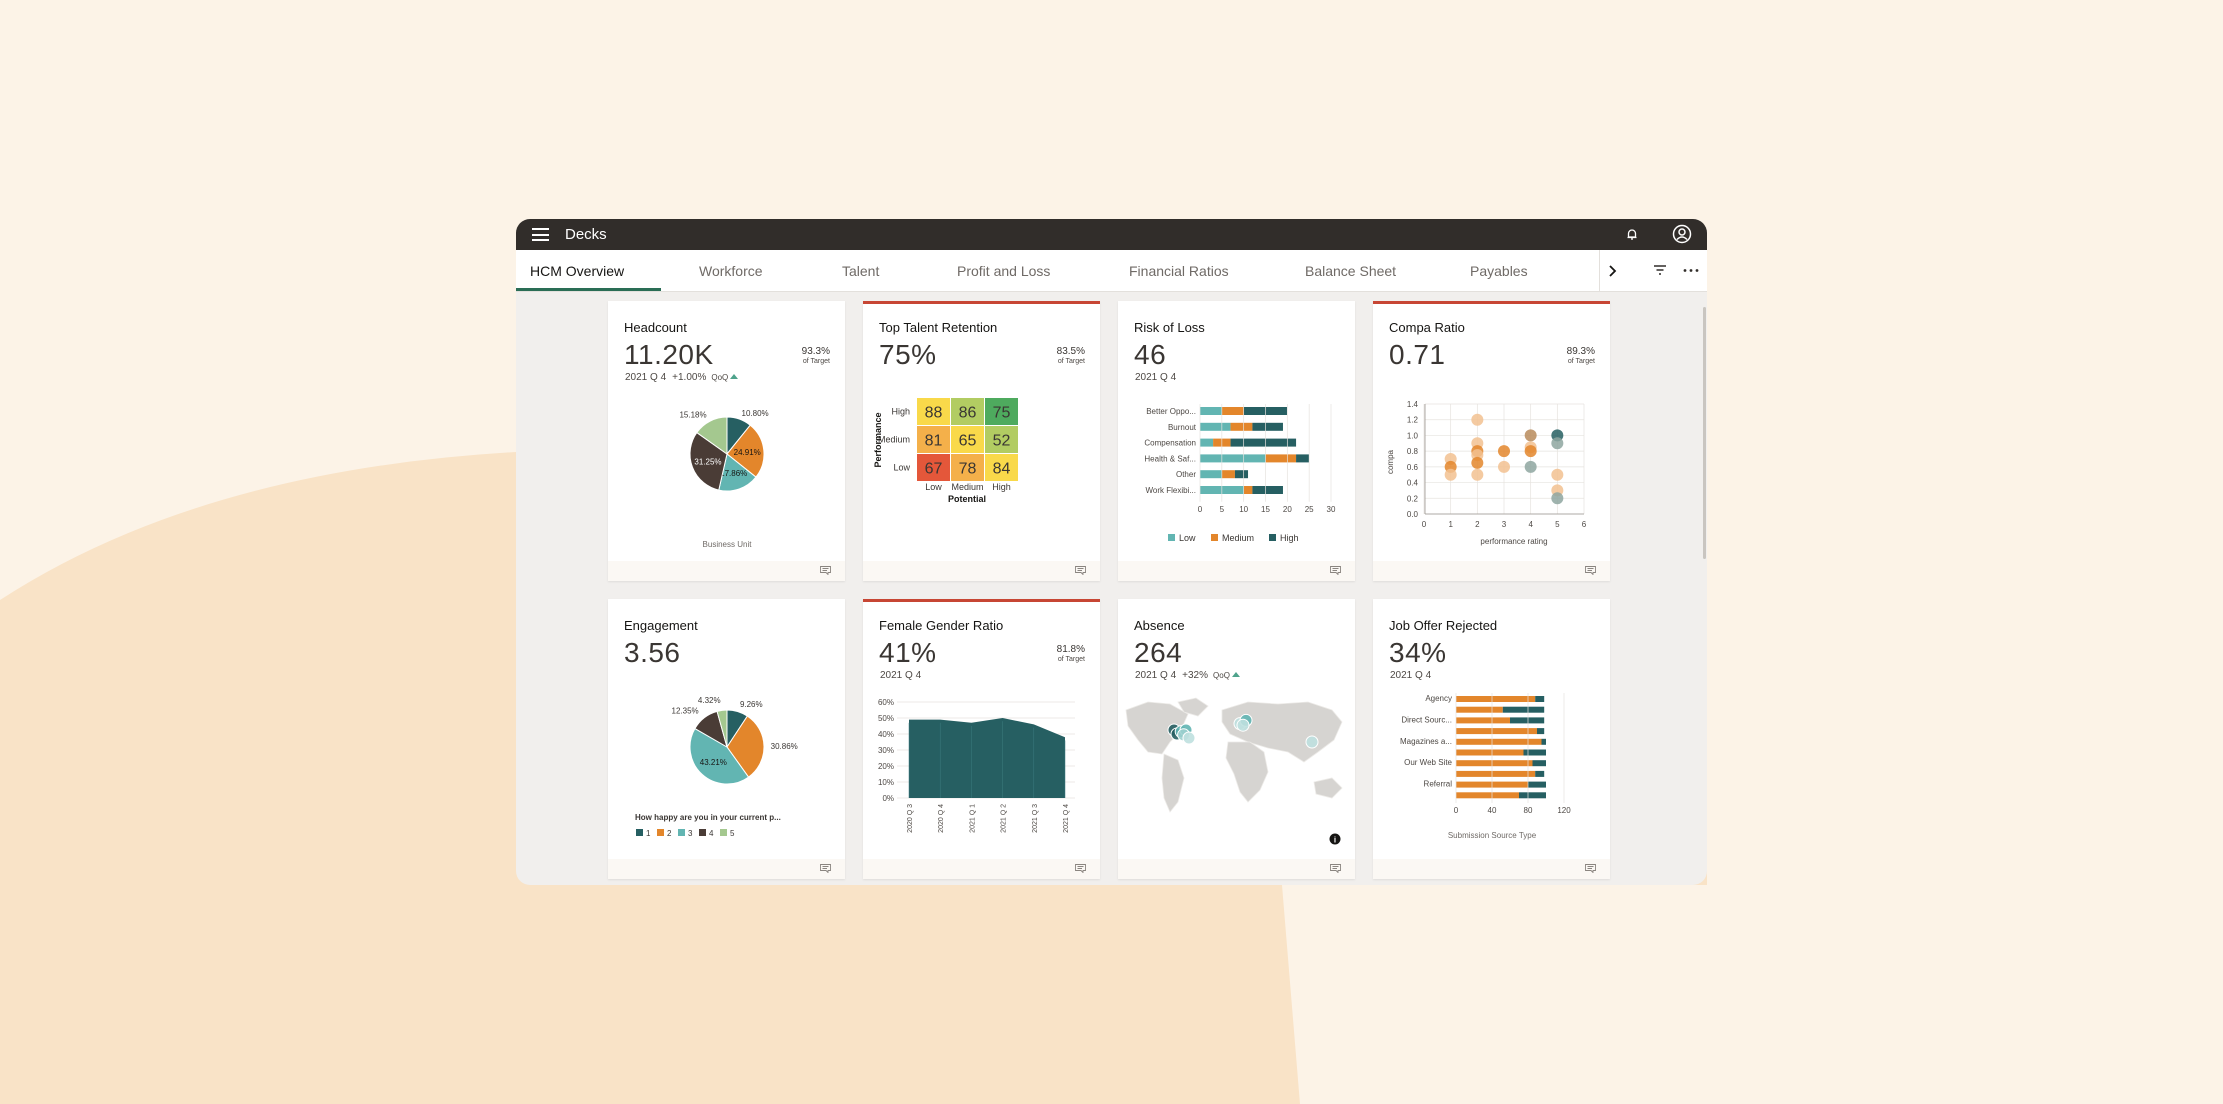  Describe the element at coordinates (1309, 509) in the screenshot. I see `x-tick-label: 25` at that location.